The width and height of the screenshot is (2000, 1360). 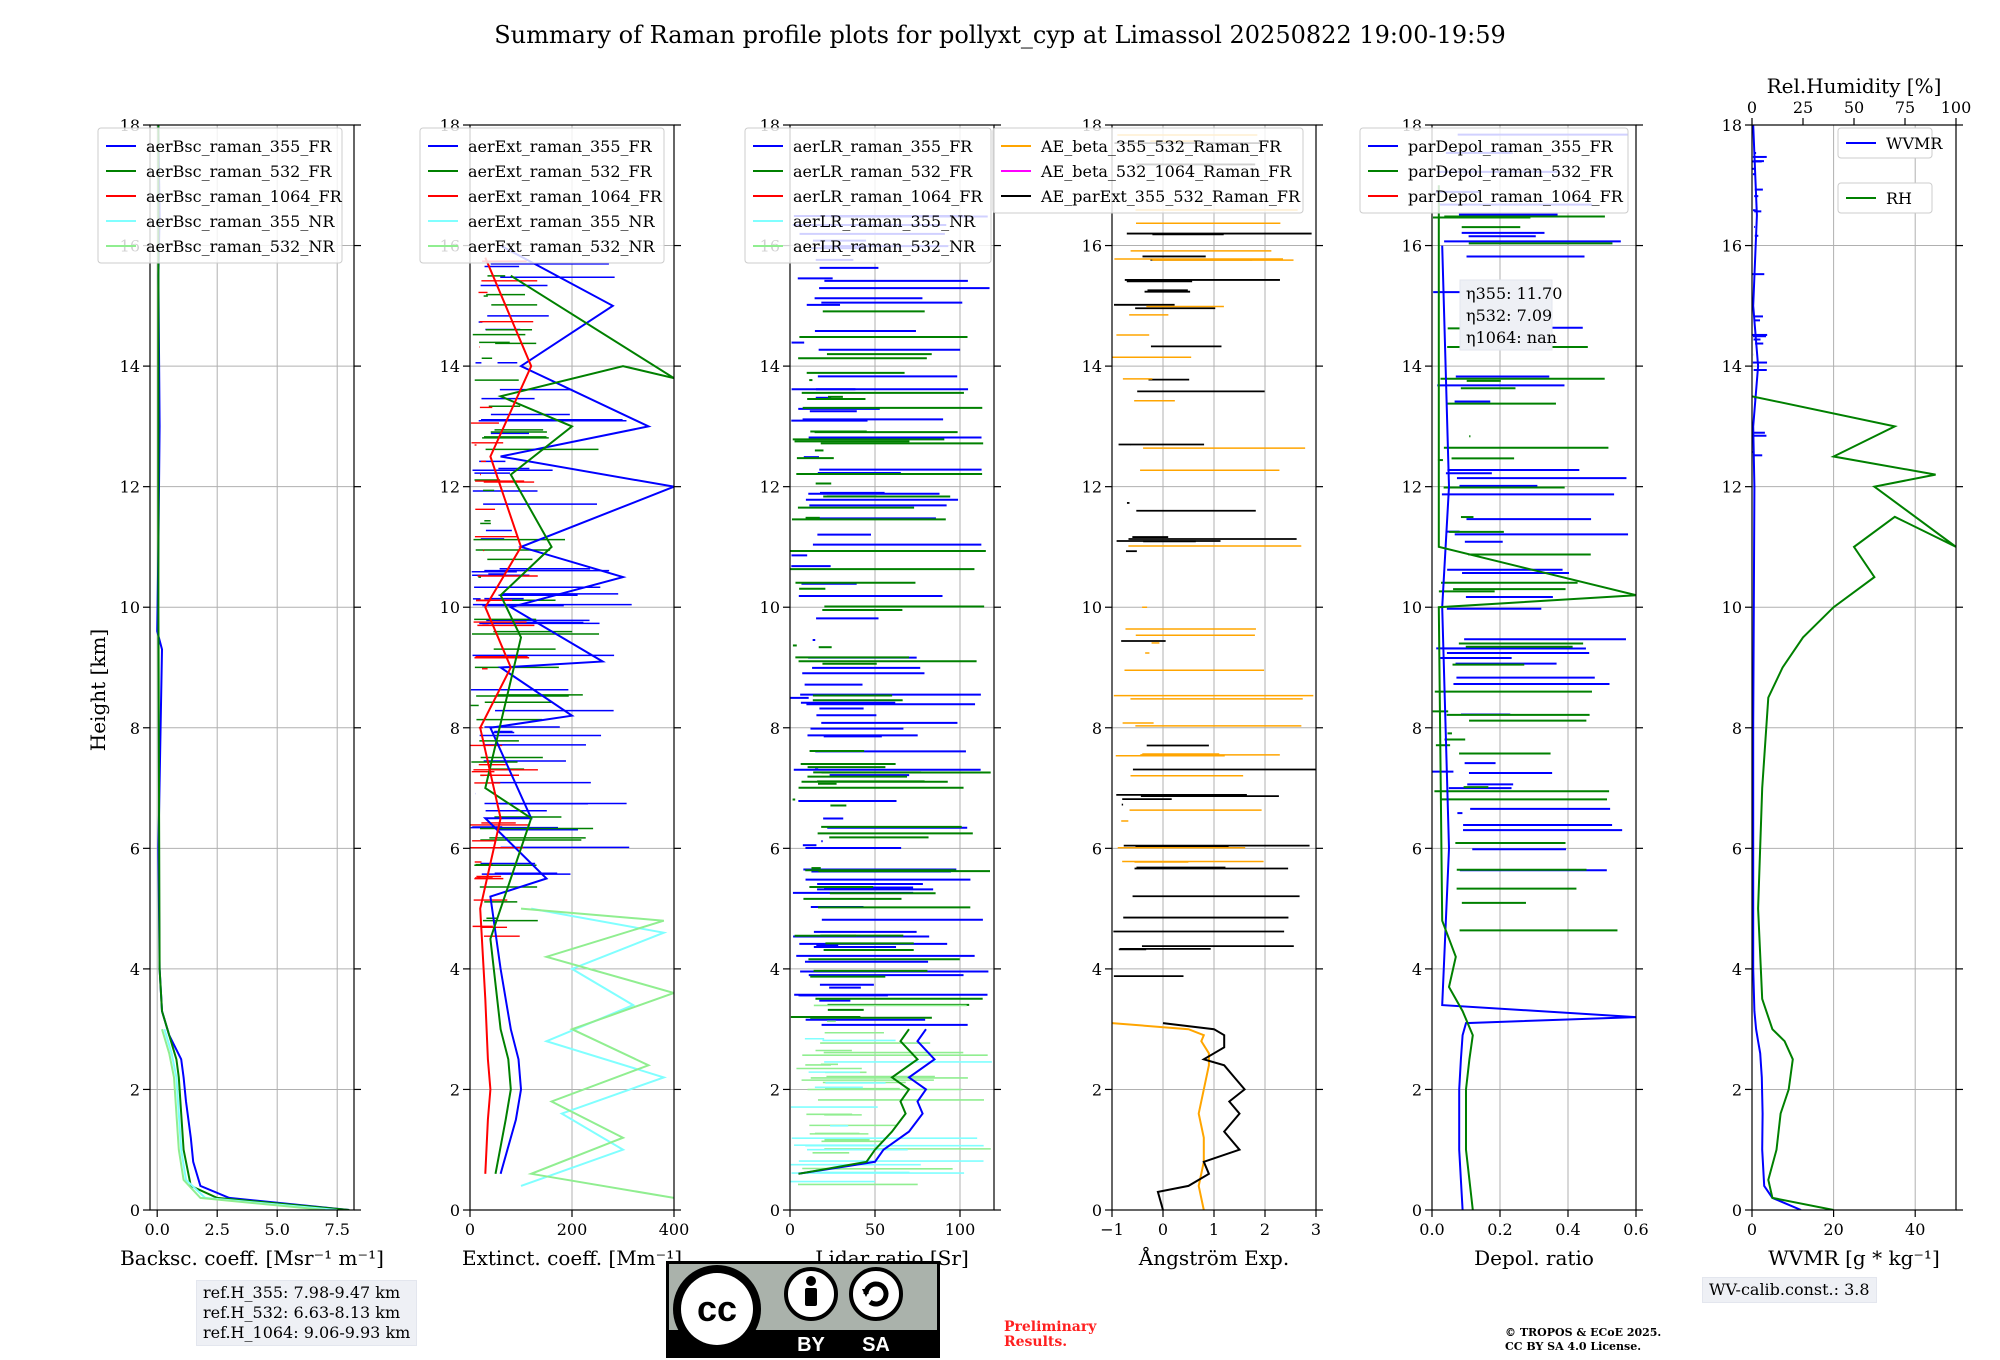 I want to click on x-tick-label: 2.5, so click(x=216, y=1229).